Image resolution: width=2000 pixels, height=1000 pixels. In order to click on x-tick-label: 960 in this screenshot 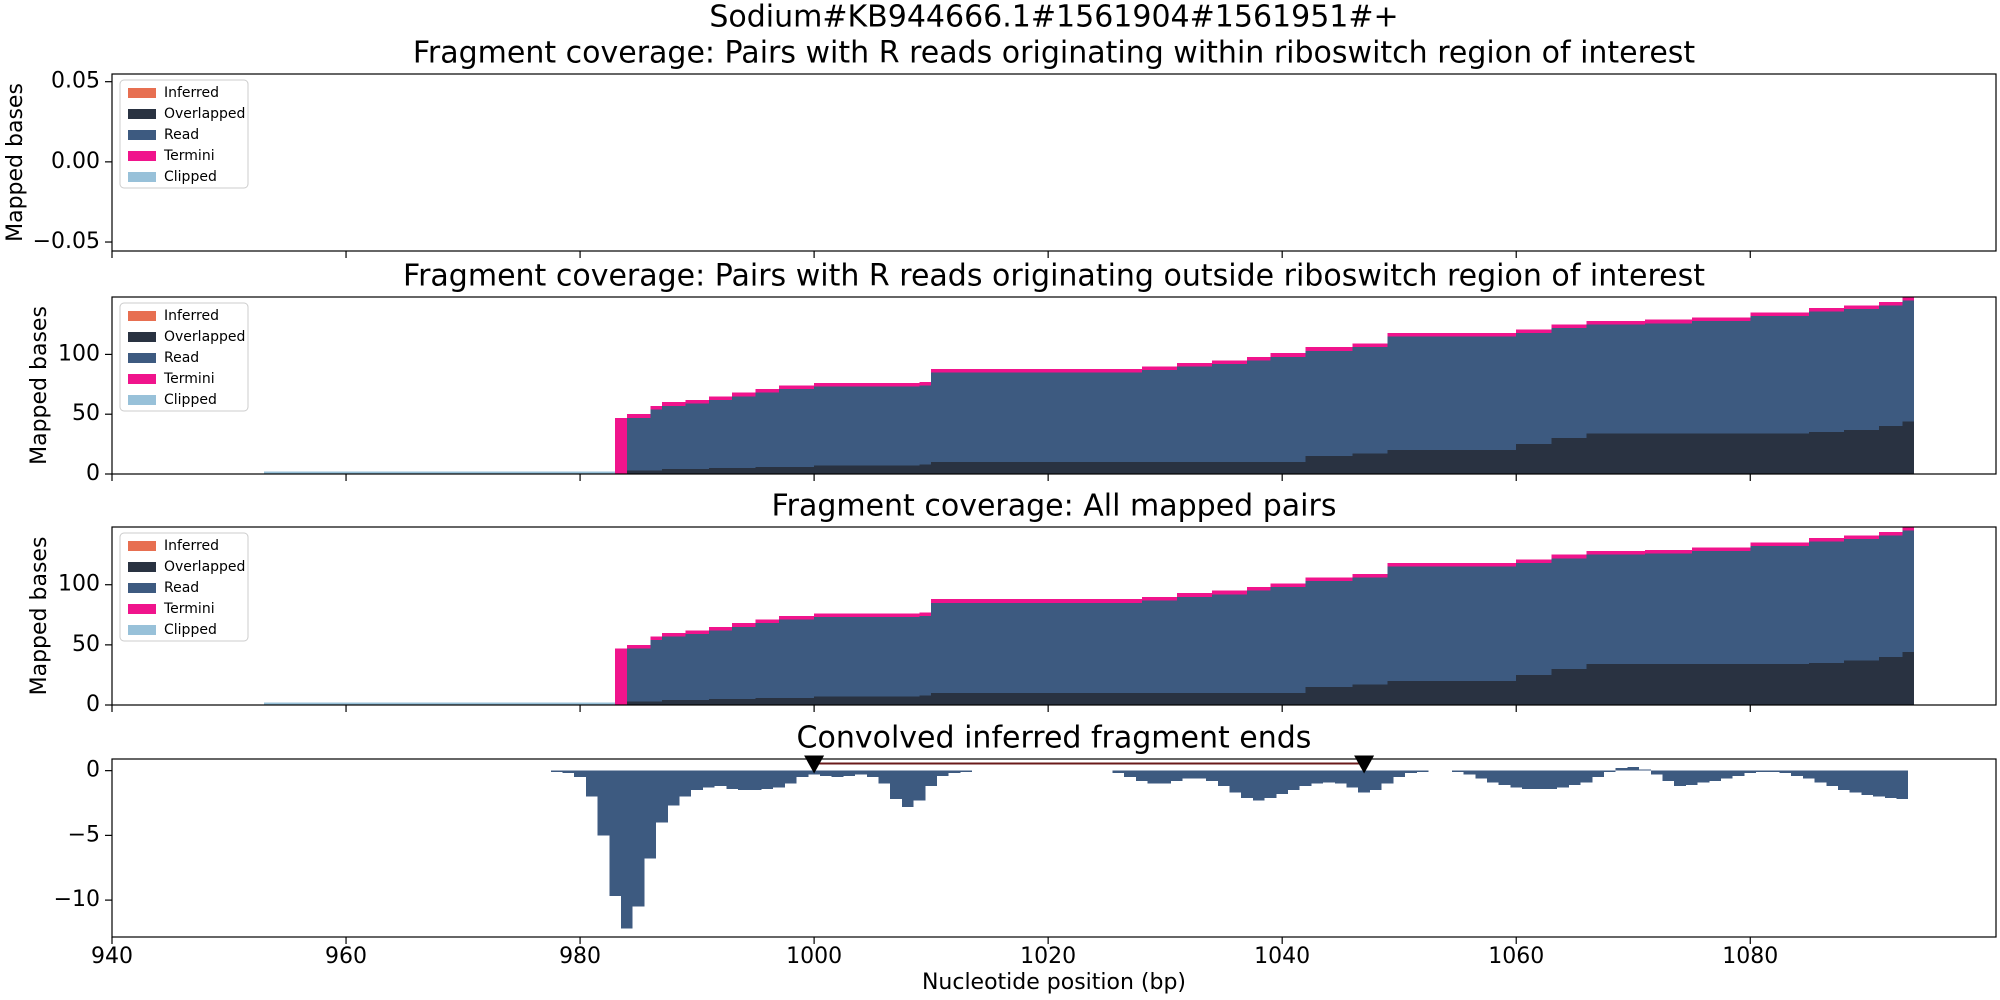, I will do `click(346, 956)`.